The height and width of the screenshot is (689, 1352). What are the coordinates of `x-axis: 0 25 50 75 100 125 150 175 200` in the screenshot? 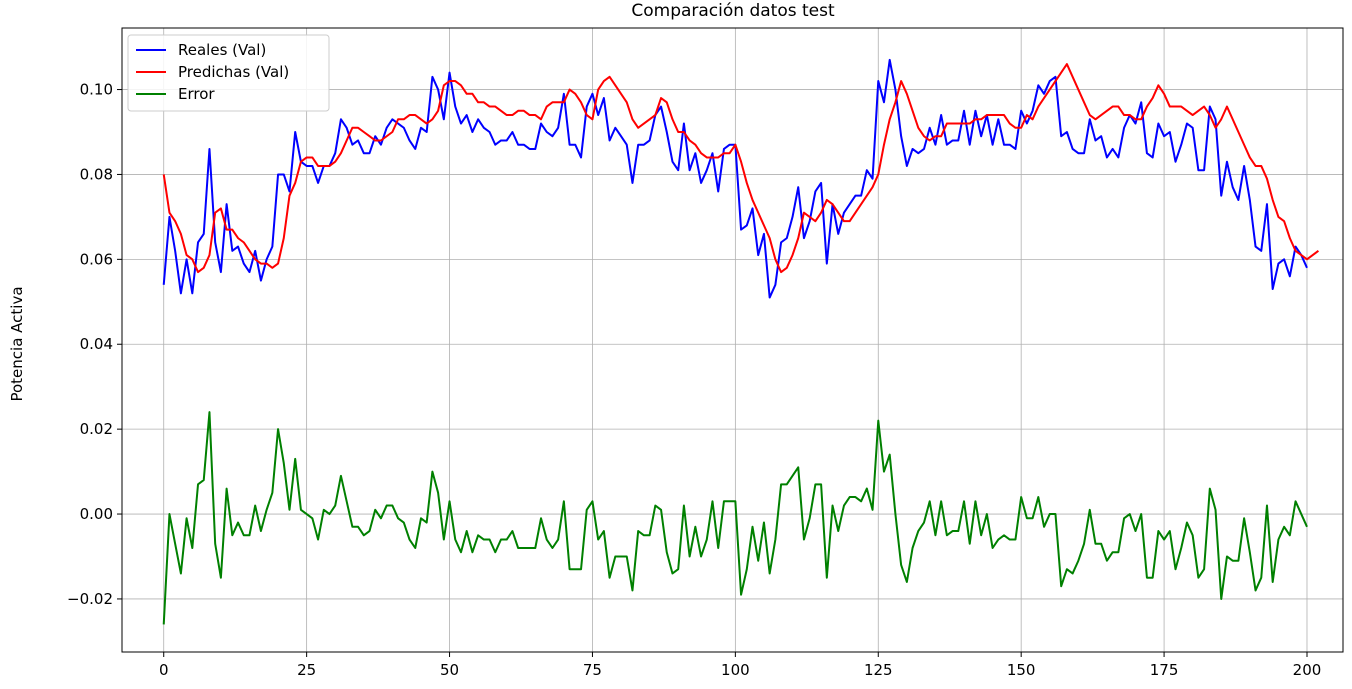 It's located at (740, 665).